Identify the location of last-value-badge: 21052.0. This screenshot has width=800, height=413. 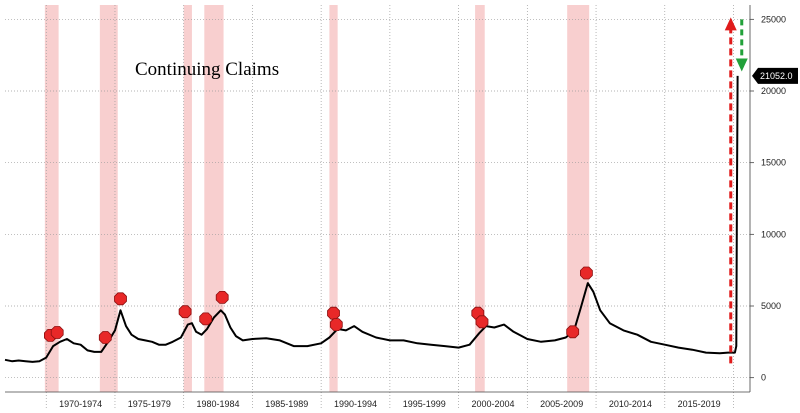
(775, 75).